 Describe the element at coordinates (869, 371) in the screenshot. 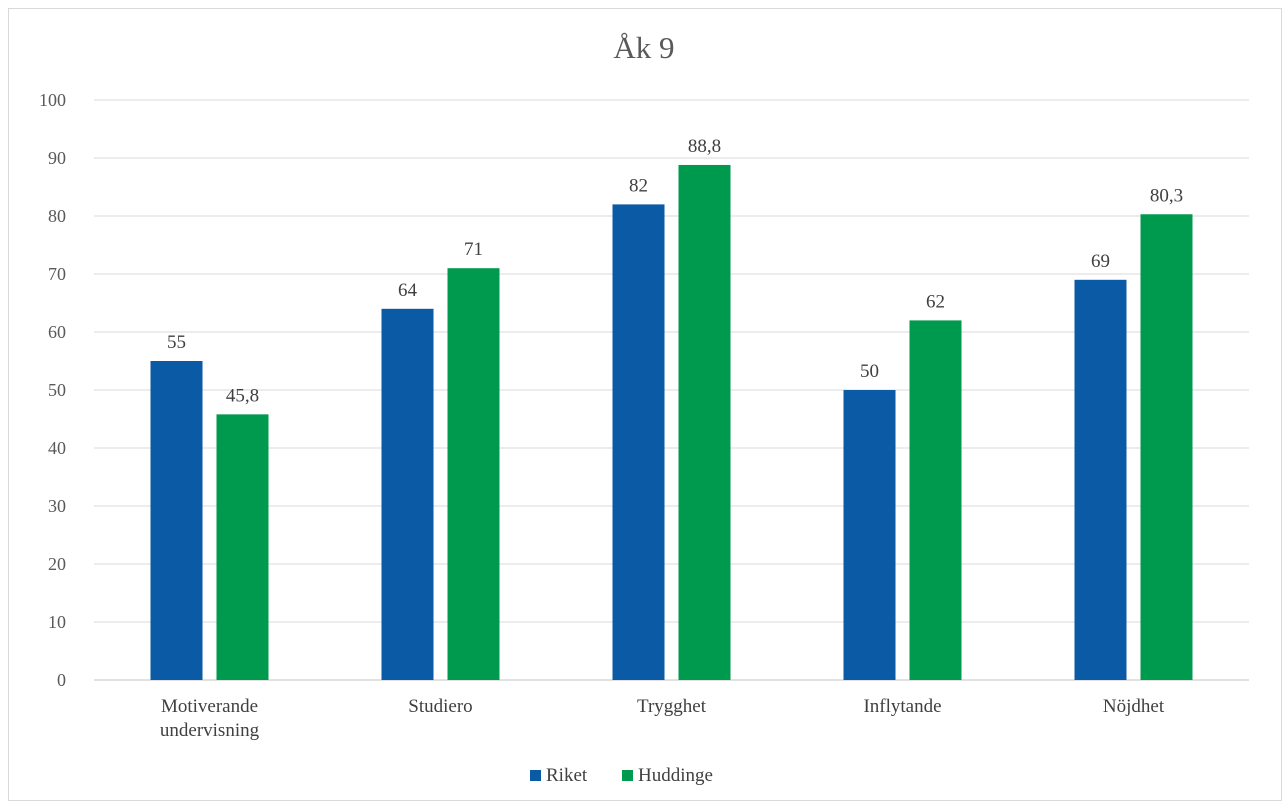

I see `data-label: 50` at that location.